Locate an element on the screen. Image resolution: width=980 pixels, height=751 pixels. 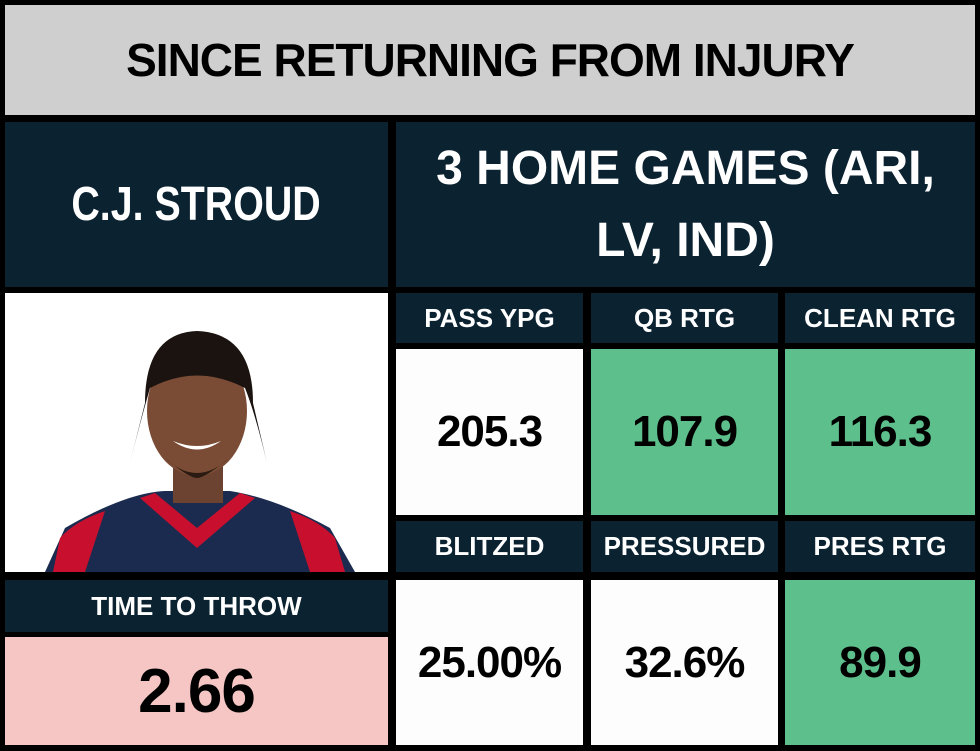
time-to-throw-cell: 2.66 is located at coordinates (196, 691).